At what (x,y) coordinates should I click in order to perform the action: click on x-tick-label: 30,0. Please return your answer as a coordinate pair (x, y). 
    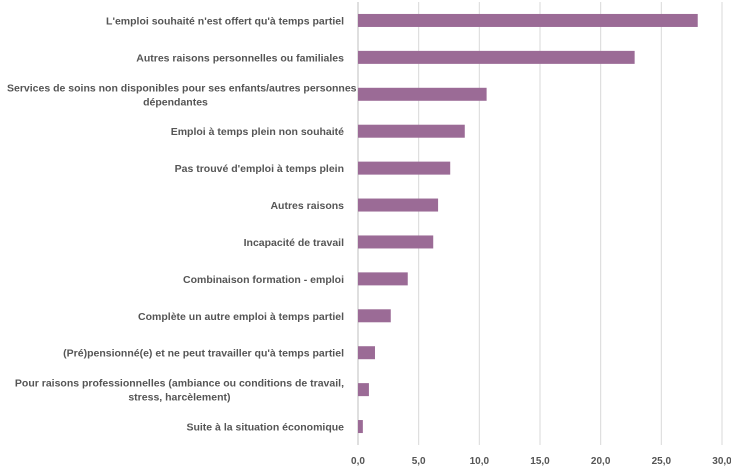
    Looking at the image, I should click on (721, 461).